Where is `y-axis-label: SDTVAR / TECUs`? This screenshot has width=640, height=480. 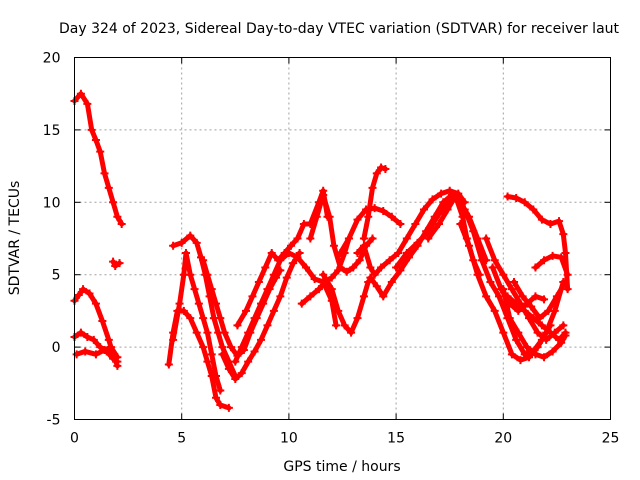
y-axis-label: SDTVAR / TECUs is located at coordinates (15, 238).